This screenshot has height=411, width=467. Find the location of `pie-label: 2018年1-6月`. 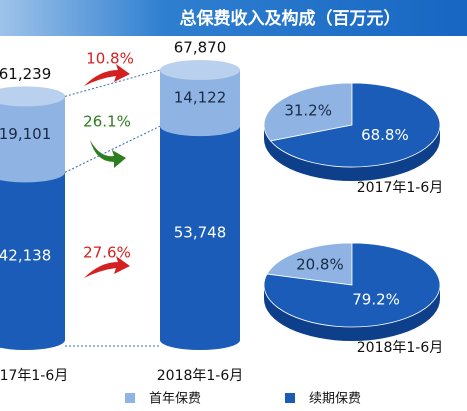

pie-label: 2018年1-6月 is located at coordinates (400, 348).